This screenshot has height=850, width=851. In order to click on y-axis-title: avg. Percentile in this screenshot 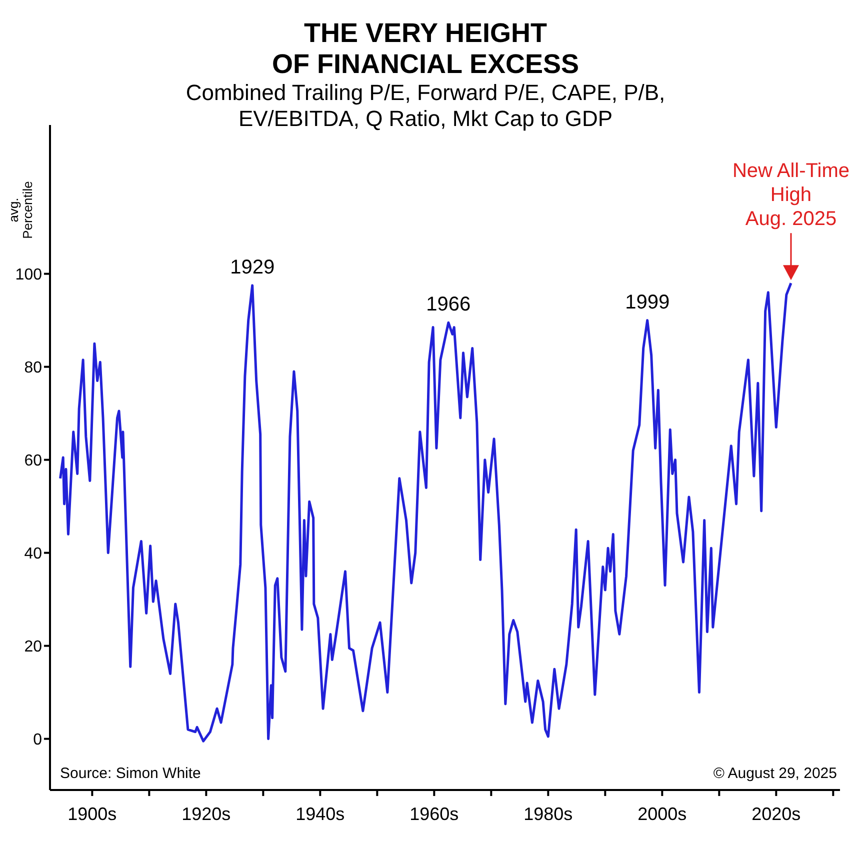, I will do `click(20, 210)`.